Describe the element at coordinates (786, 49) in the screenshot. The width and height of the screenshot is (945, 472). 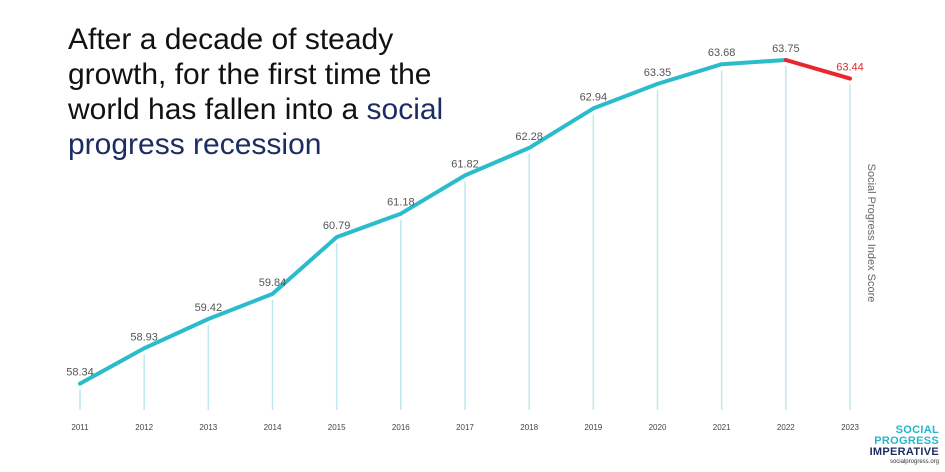
I see `data-label-2022: 63.75` at that location.